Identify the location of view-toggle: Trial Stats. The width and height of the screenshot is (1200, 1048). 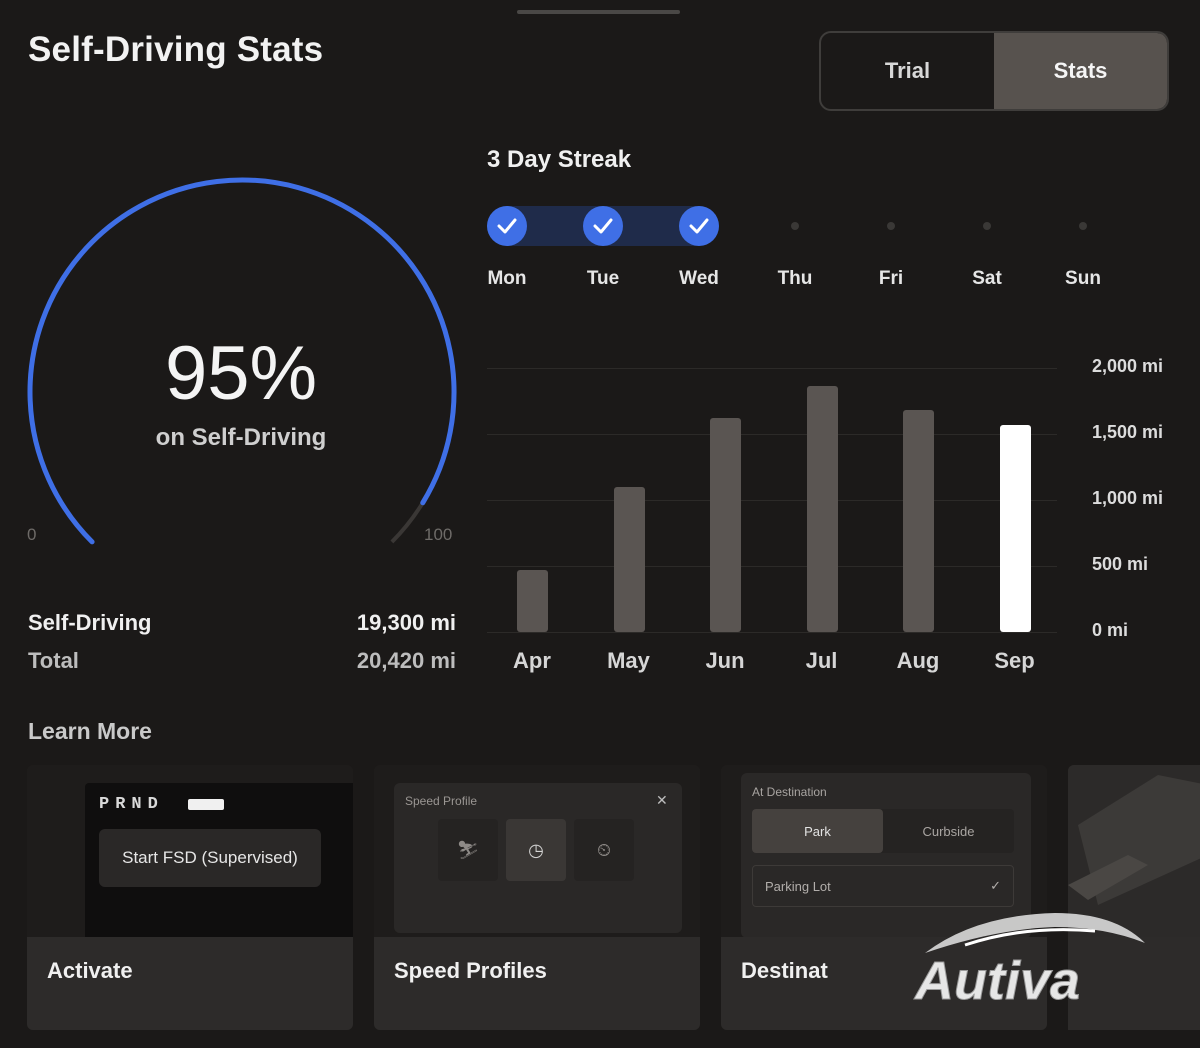
(994, 71).